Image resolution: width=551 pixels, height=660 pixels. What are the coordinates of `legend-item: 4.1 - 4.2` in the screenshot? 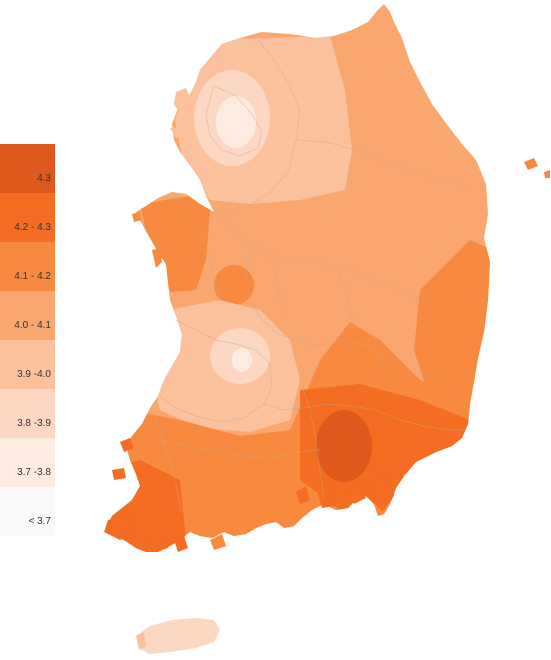 It's located at (27, 266).